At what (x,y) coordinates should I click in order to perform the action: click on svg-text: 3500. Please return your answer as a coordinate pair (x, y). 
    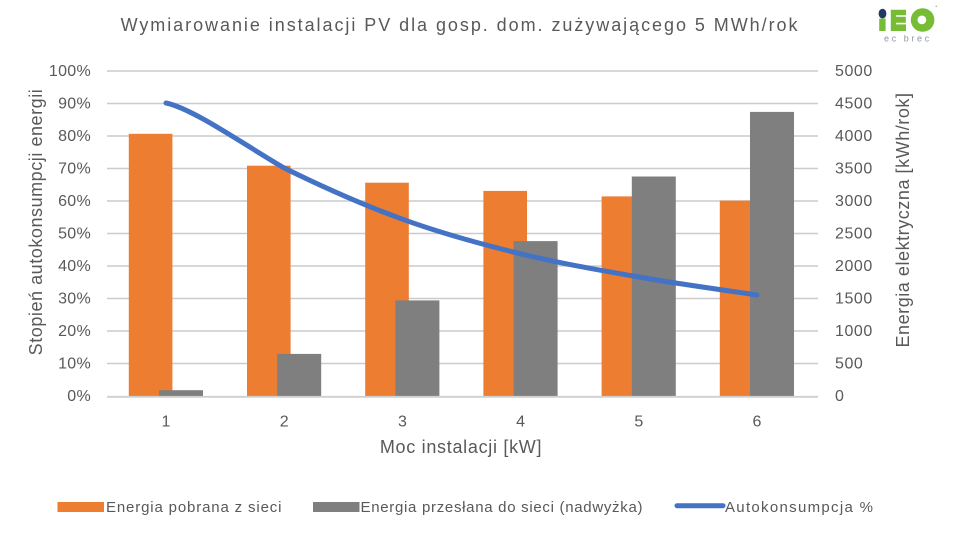
    Looking at the image, I should click on (854, 169).